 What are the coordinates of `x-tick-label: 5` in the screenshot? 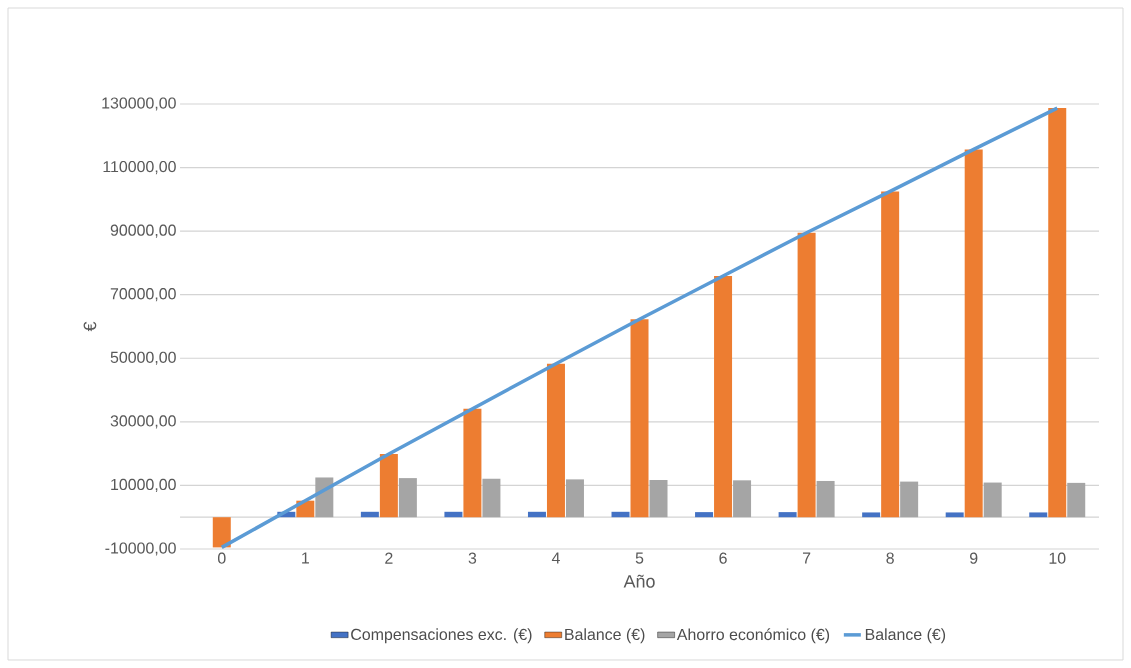 It's located at (639, 558).